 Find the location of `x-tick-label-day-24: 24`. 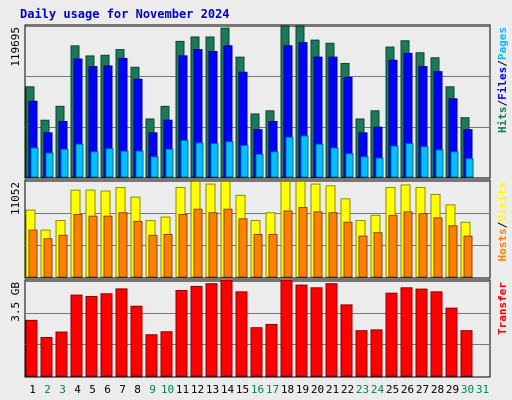

x-tick-label-day-24: 24 is located at coordinates (378, 389).